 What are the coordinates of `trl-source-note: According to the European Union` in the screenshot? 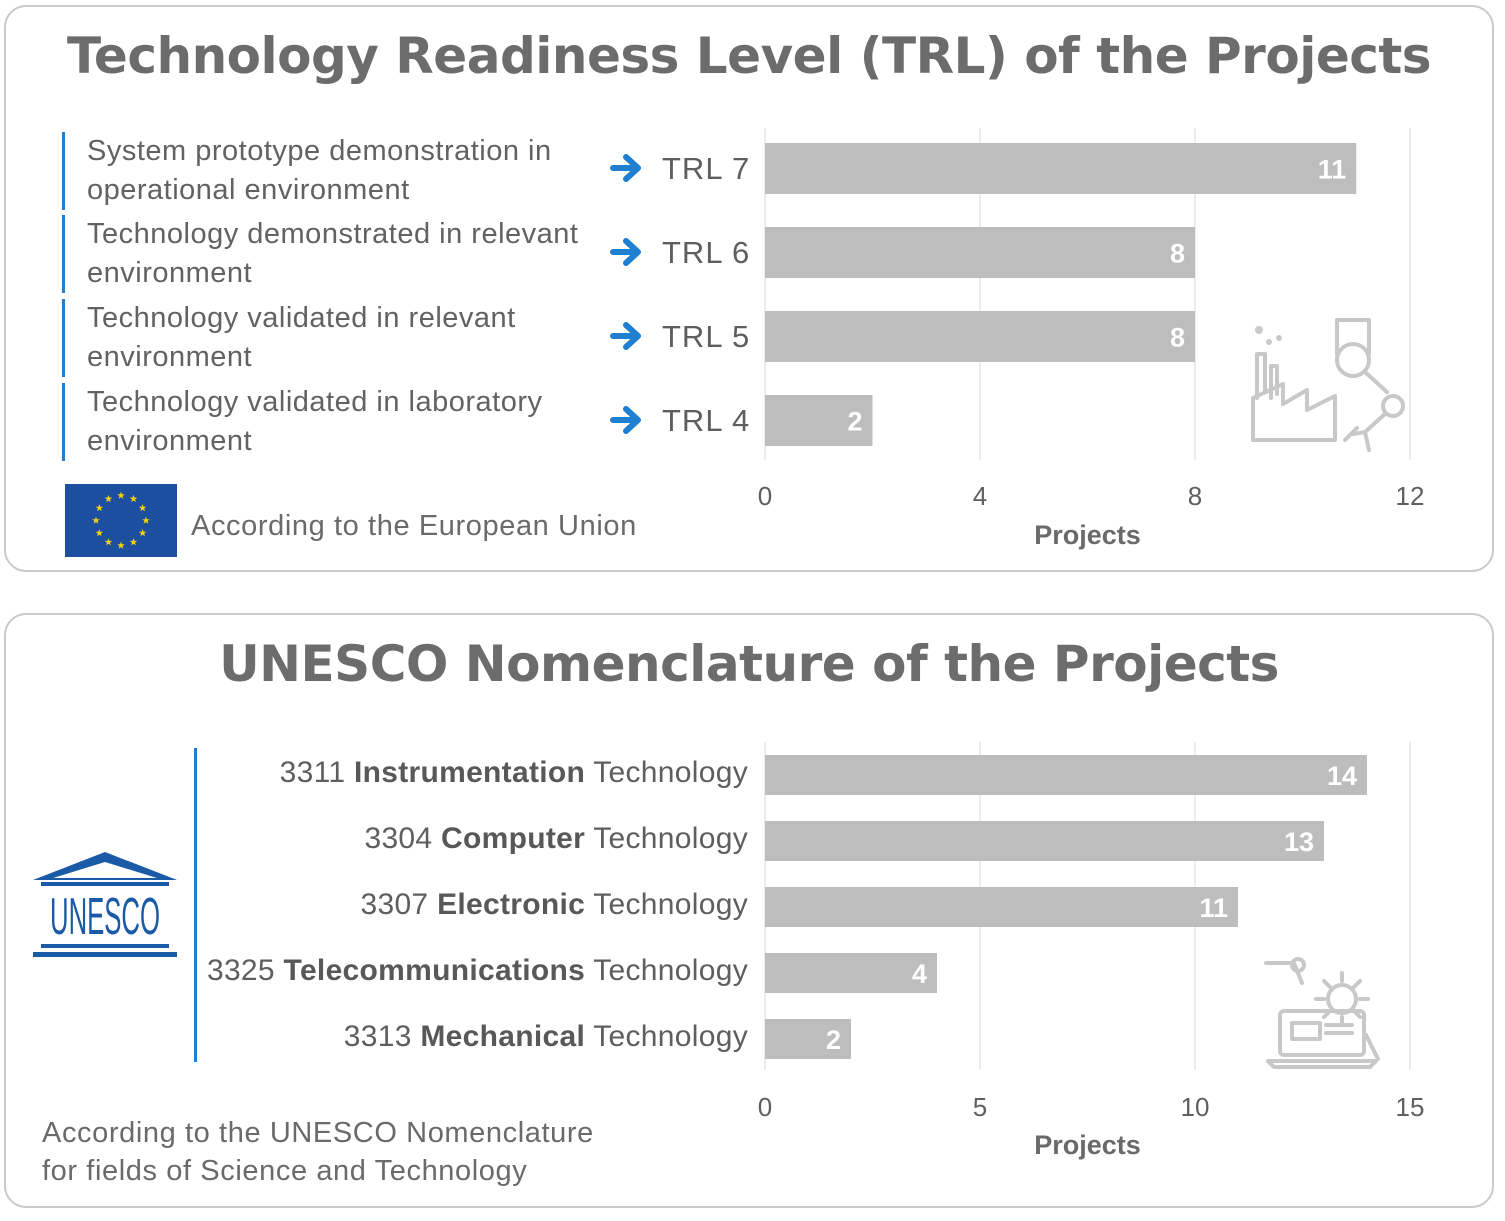 It's located at (414, 526).